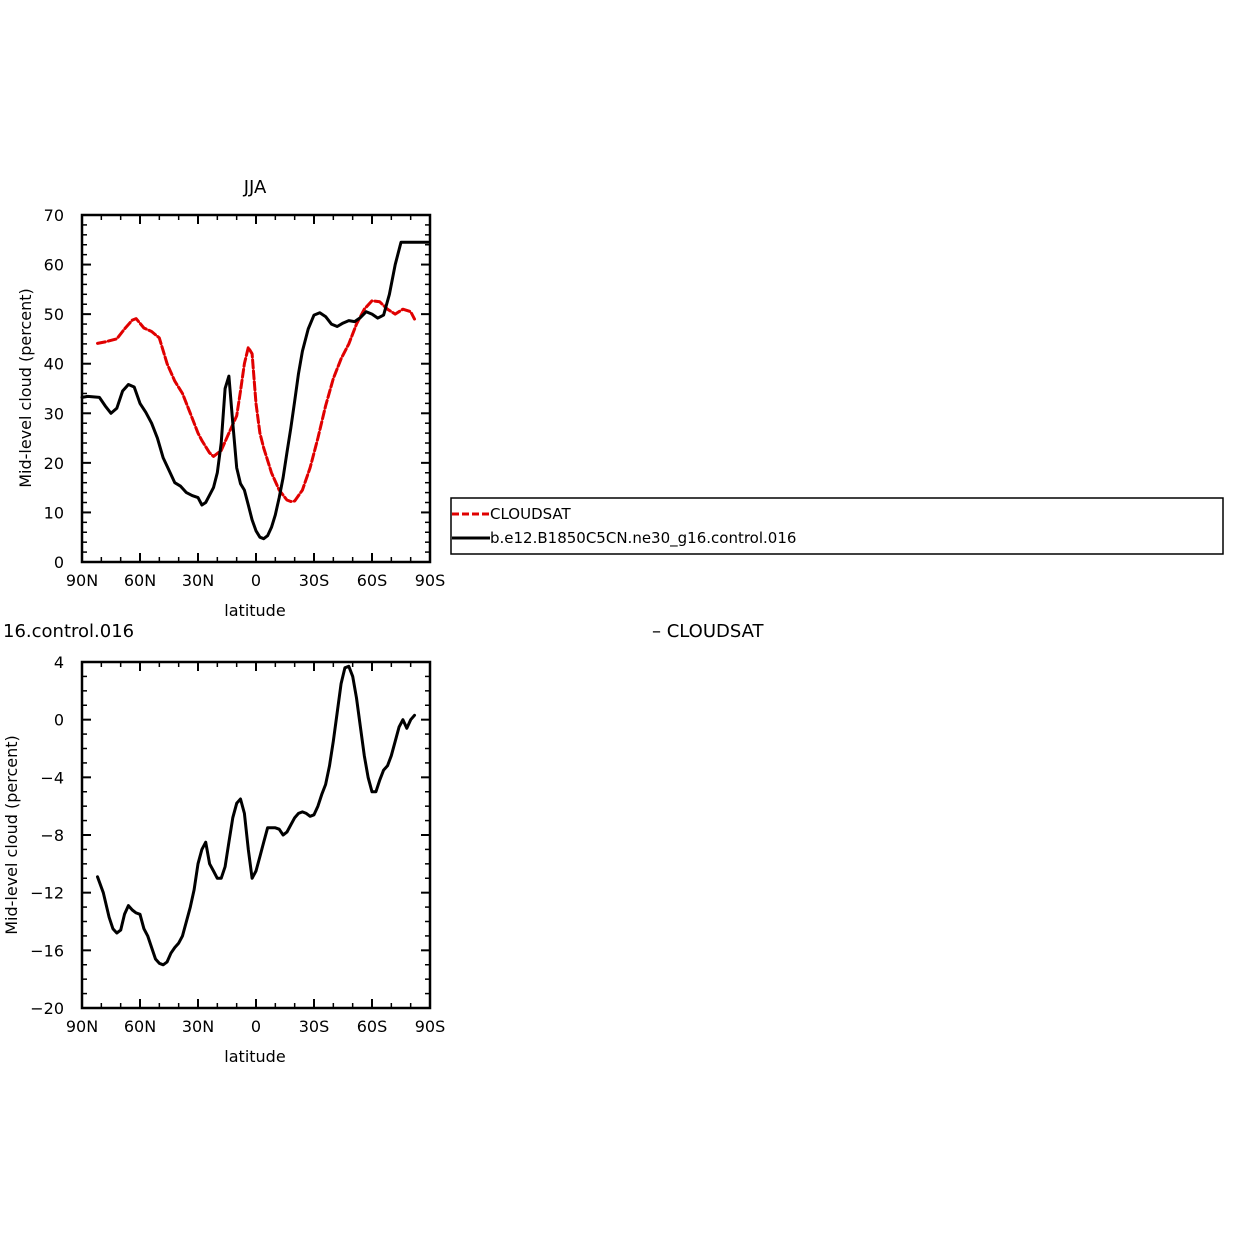  Describe the element at coordinates (708, 631) in the screenshot. I see `panel2-title-right: – CLOUDSAT` at that location.